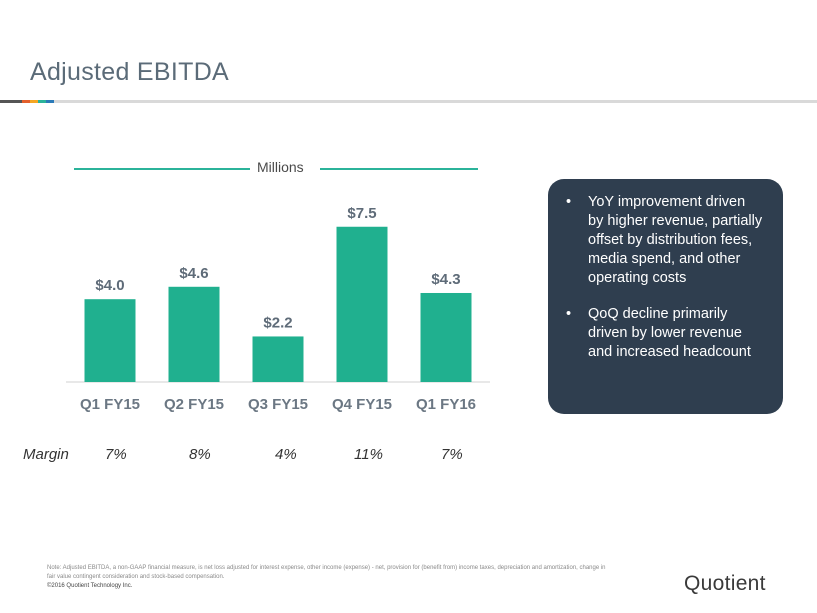 The image size is (817, 613). I want to click on units-line-right, so click(399, 169).